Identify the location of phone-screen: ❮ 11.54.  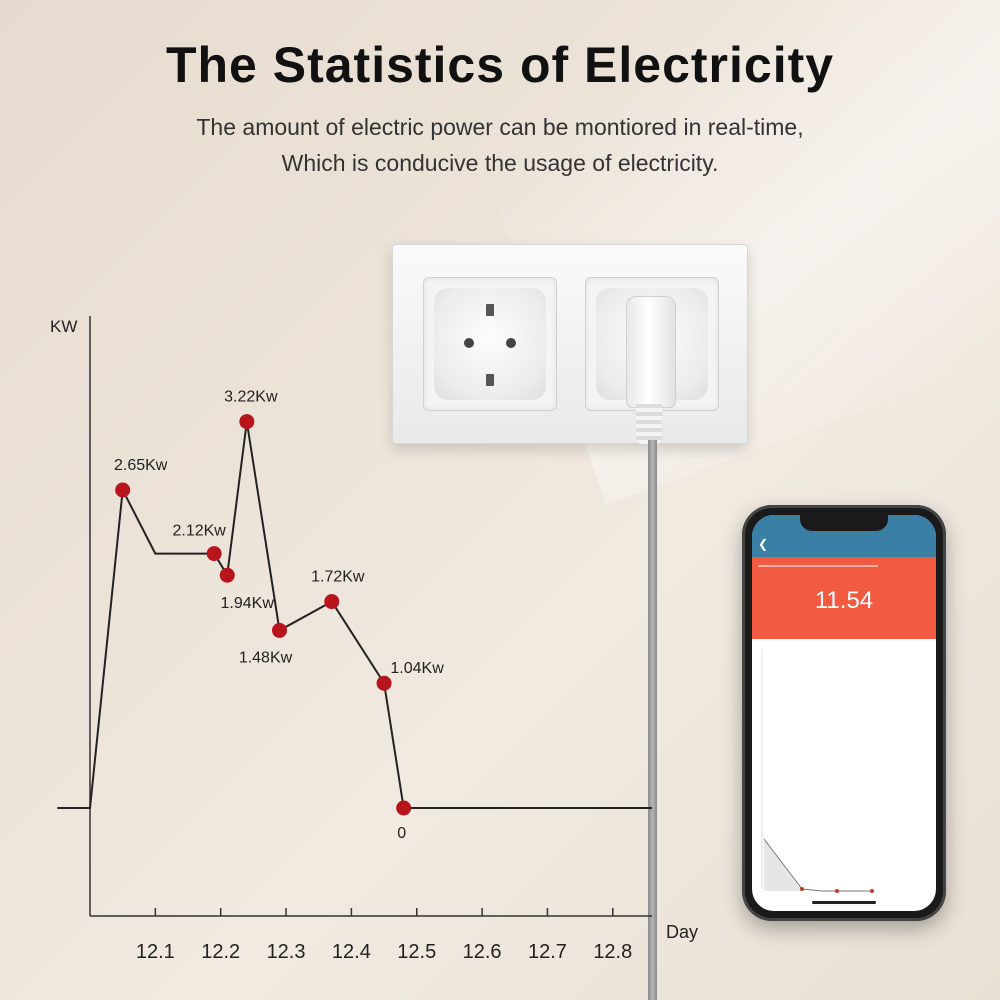
(844, 713).